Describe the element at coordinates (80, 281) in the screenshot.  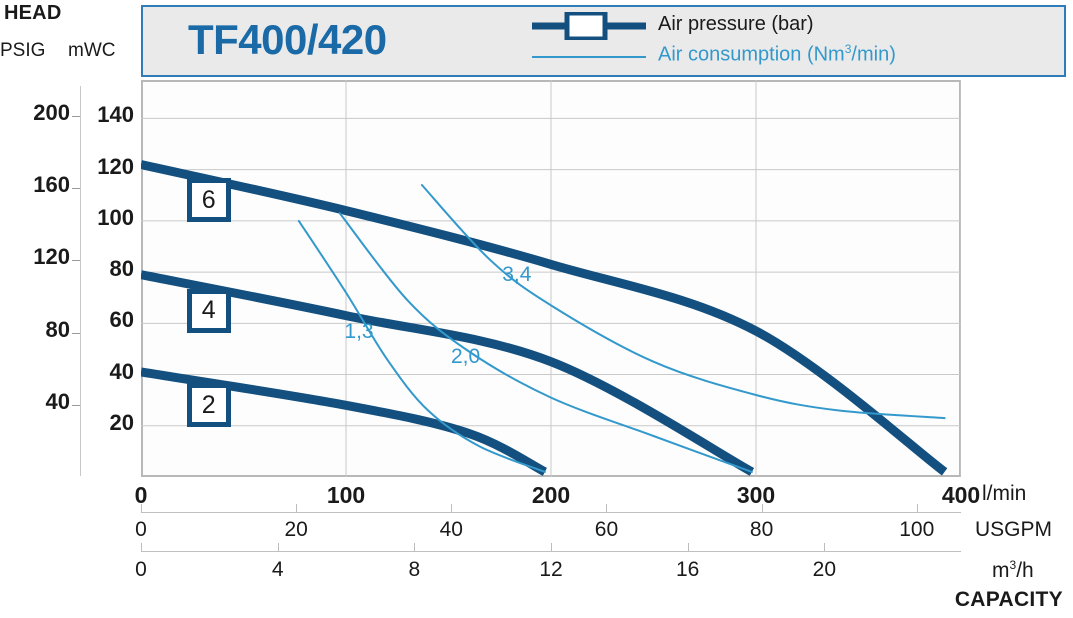
I see `psig-axis-line` at that location.